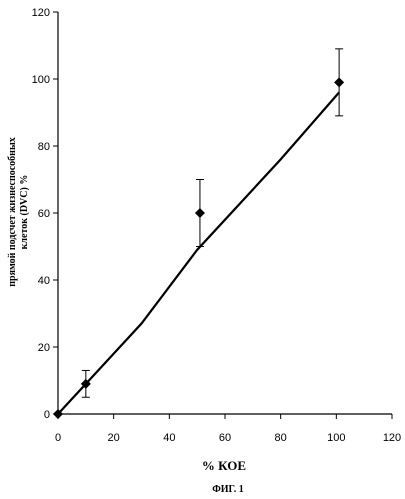 The image size is (405, 499). Describe the element at coordinates (169, 438) in the screenshot. I see `x-tick-label: 40` at that location.